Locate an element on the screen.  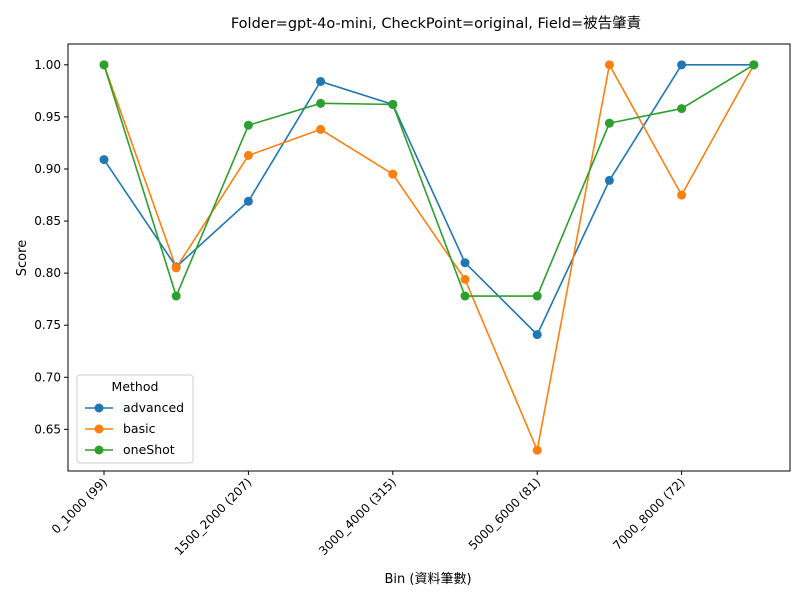
y-tick-label: 0.70 is located at coordinates (47, 377).